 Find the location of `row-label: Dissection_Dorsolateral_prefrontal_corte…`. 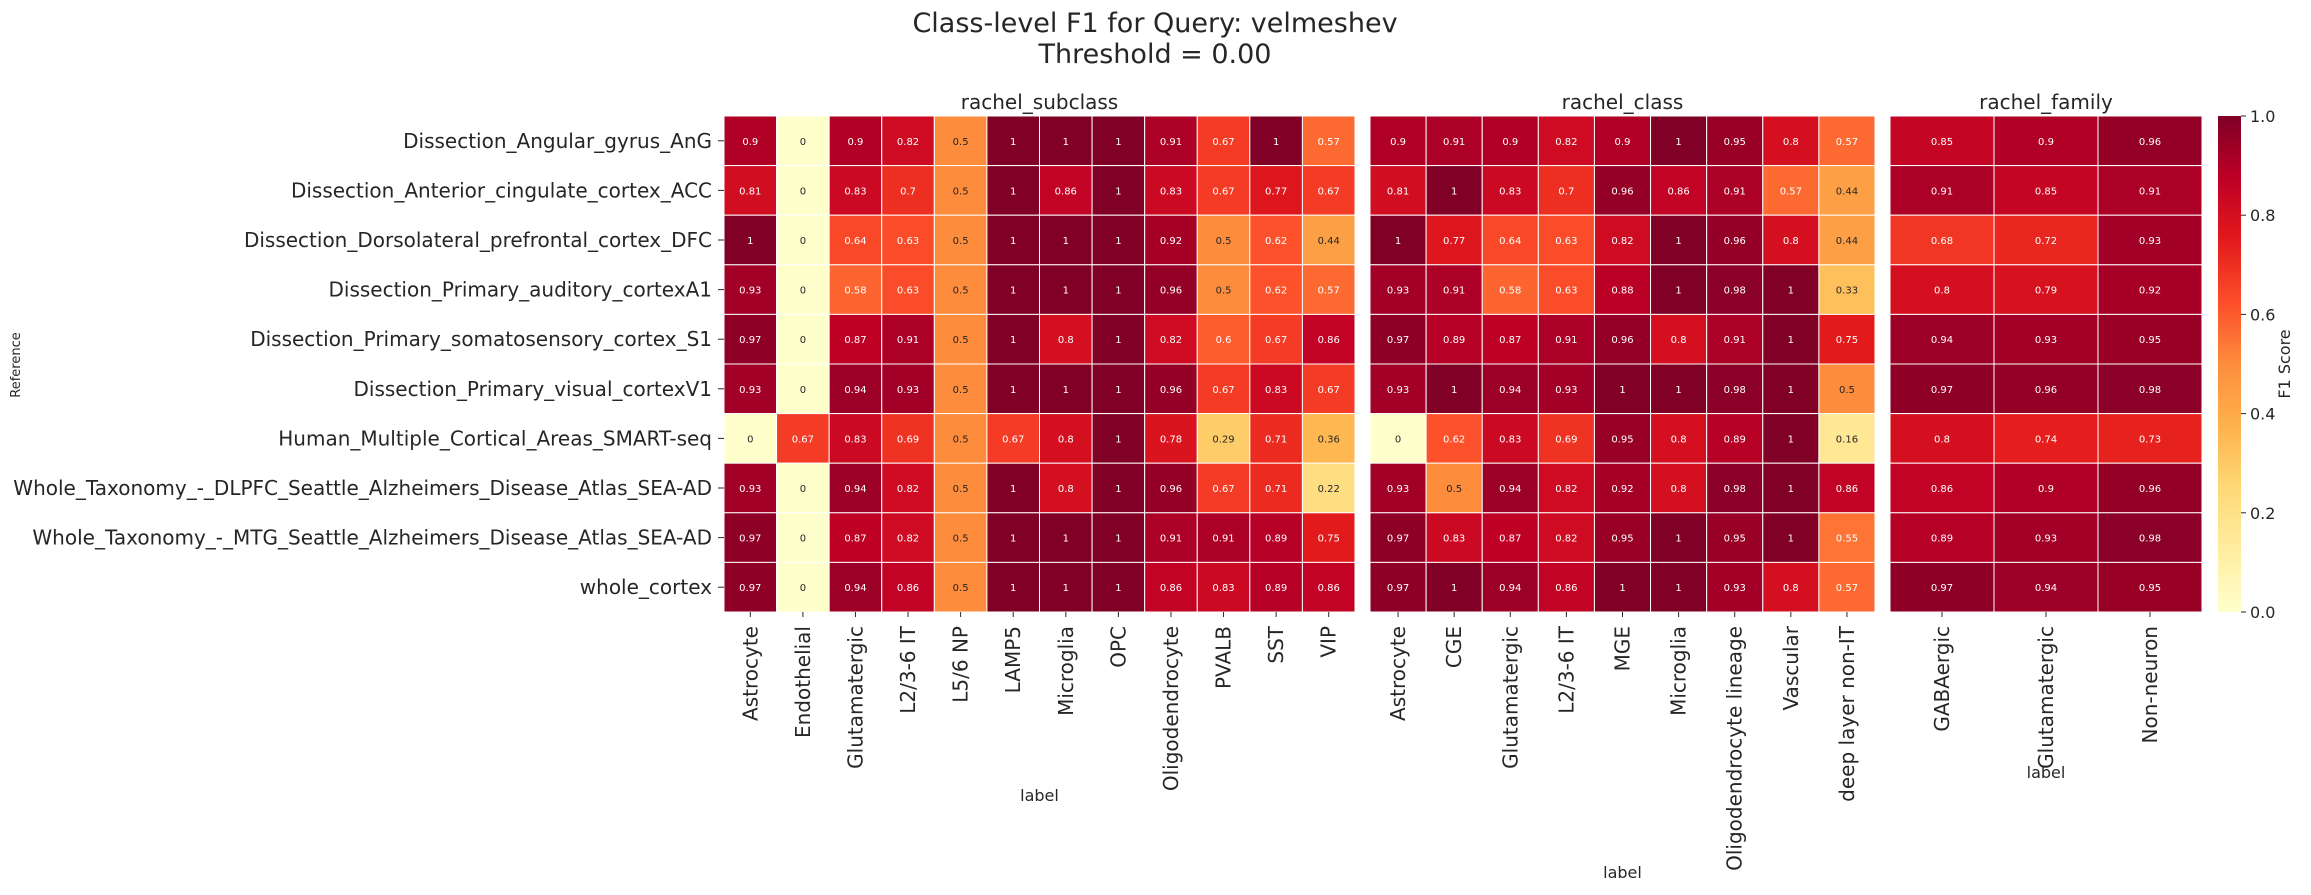

row-label: Dissection_Dorsolateral_prefrontal_corte… is located at coordinates (478, 240).